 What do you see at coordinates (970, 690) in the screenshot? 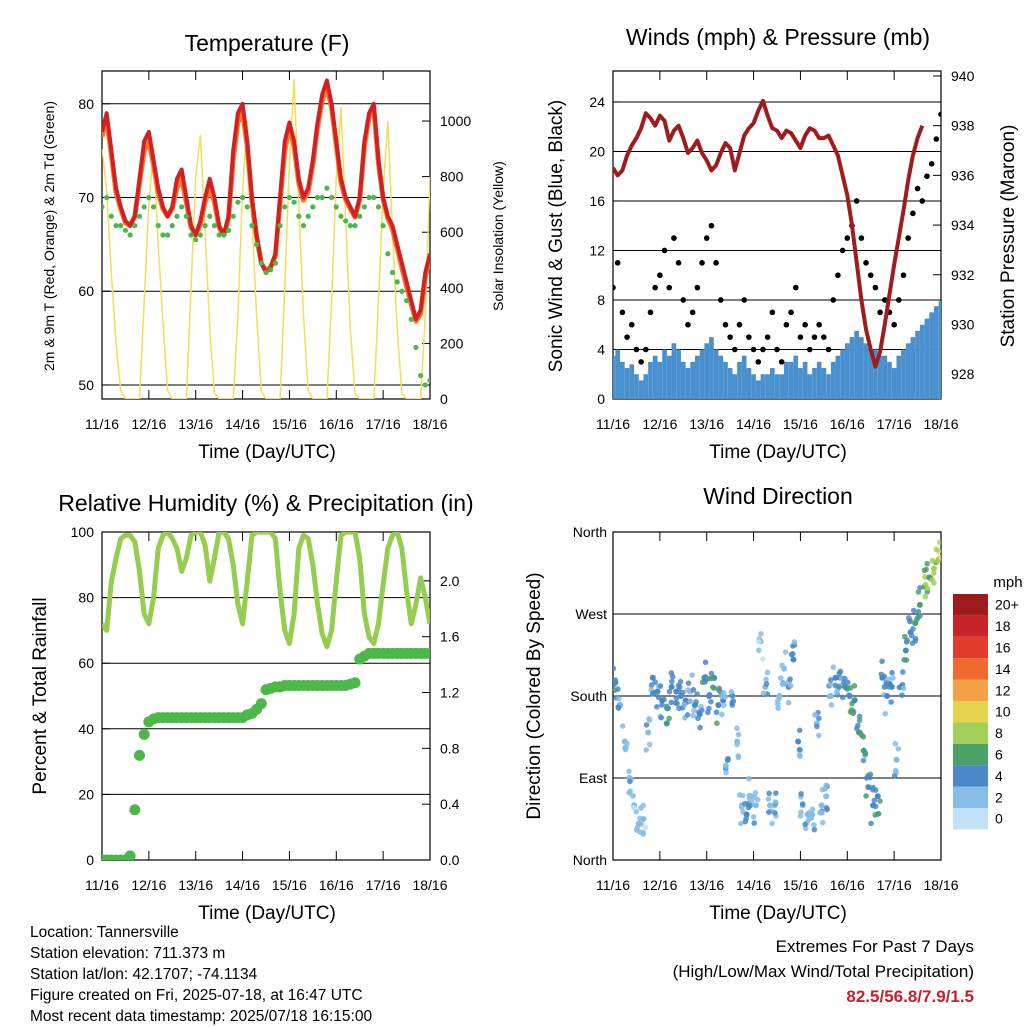
I see `legend-swatch` at bounding box center [970, 690].